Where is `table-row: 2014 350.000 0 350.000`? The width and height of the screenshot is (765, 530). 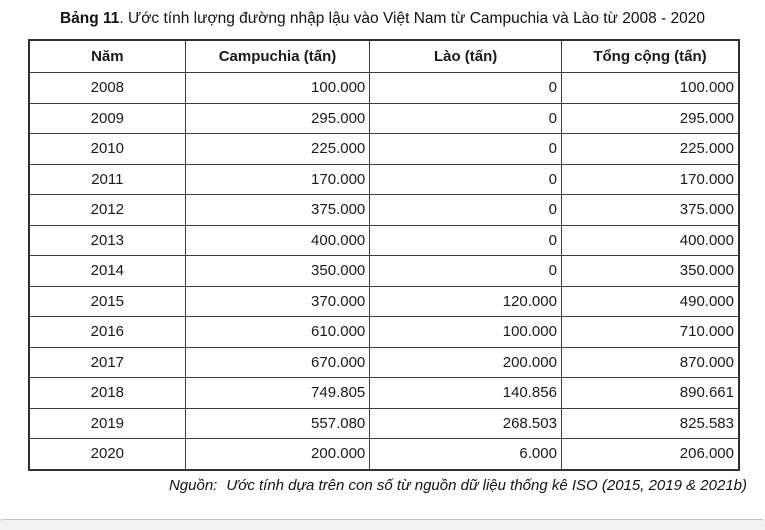 table-row: 2014 350.000 0 350.000 is located at coordinates (384, 271).